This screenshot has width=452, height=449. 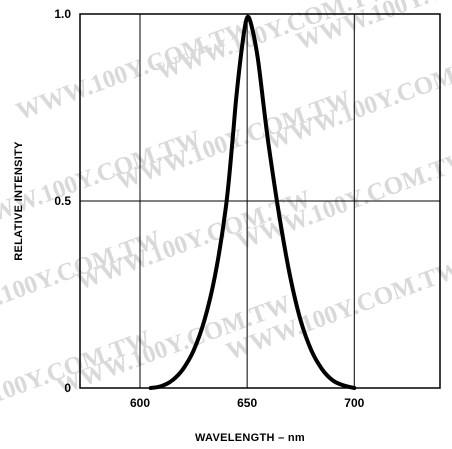 I want to click on y-tick-label: 1.0, so click(x=62, y=14).